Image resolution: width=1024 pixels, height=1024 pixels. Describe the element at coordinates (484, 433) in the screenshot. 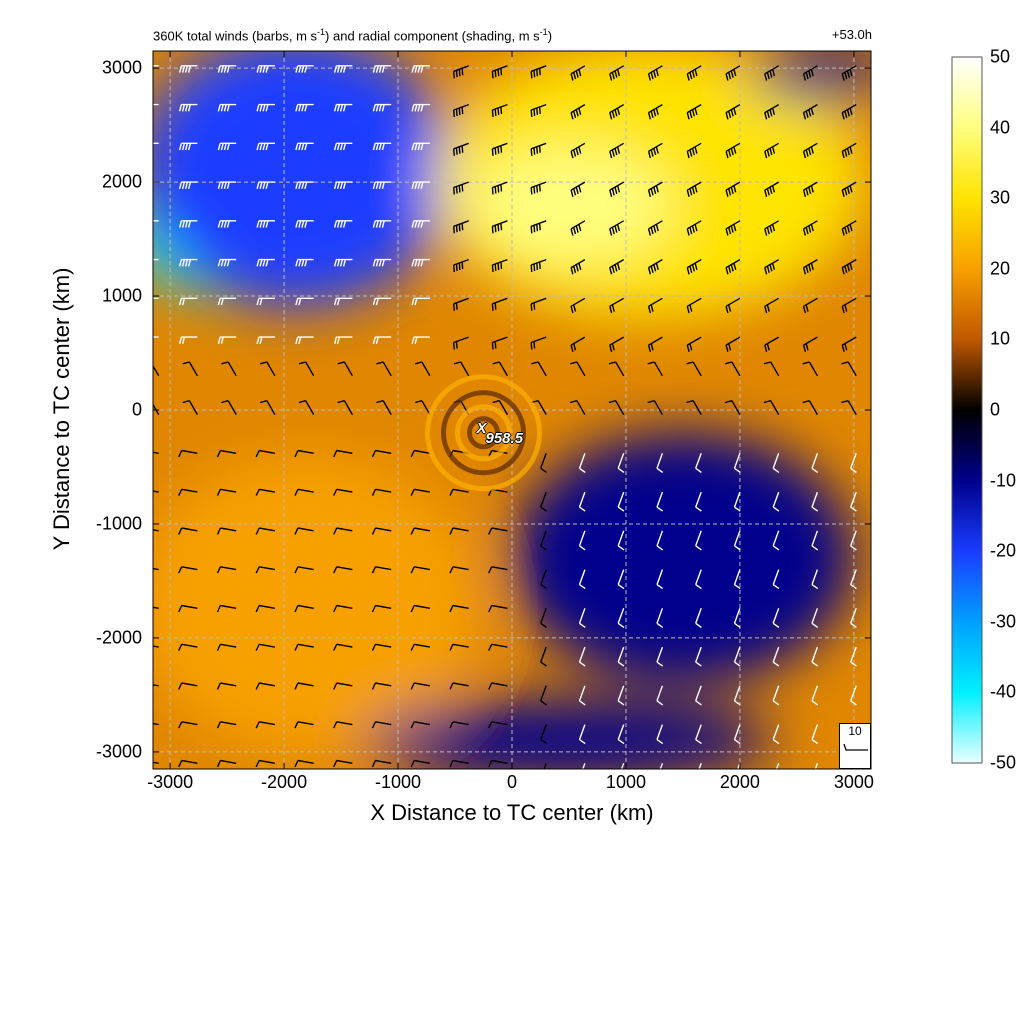

I see `tc-vortex` at that location.